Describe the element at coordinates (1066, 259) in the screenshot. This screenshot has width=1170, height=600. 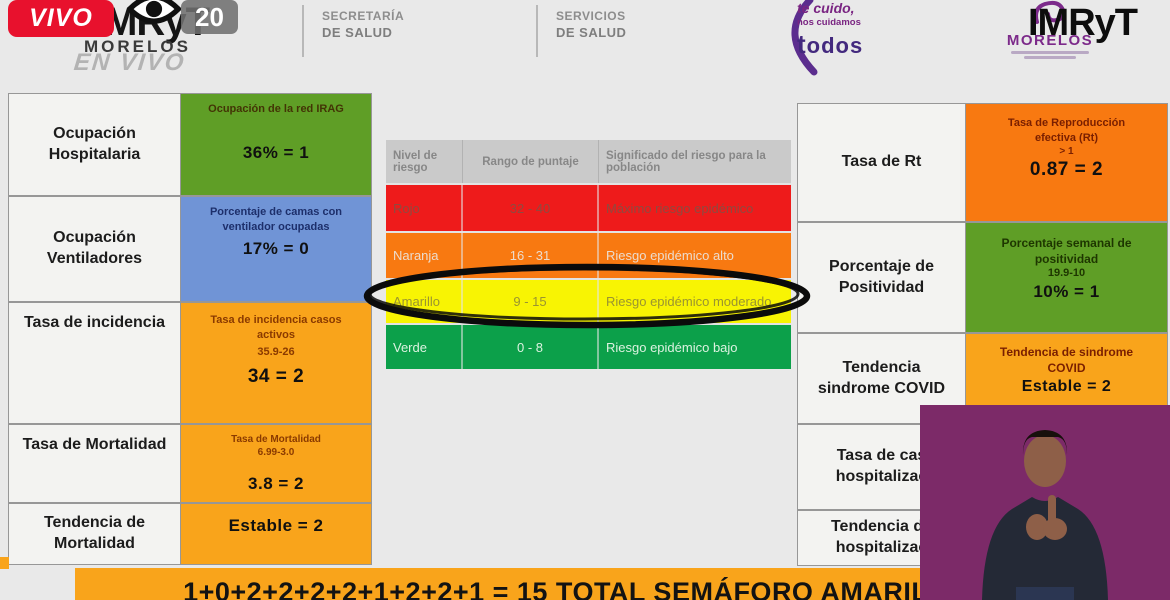
I see `value-title: positividad` at that location.